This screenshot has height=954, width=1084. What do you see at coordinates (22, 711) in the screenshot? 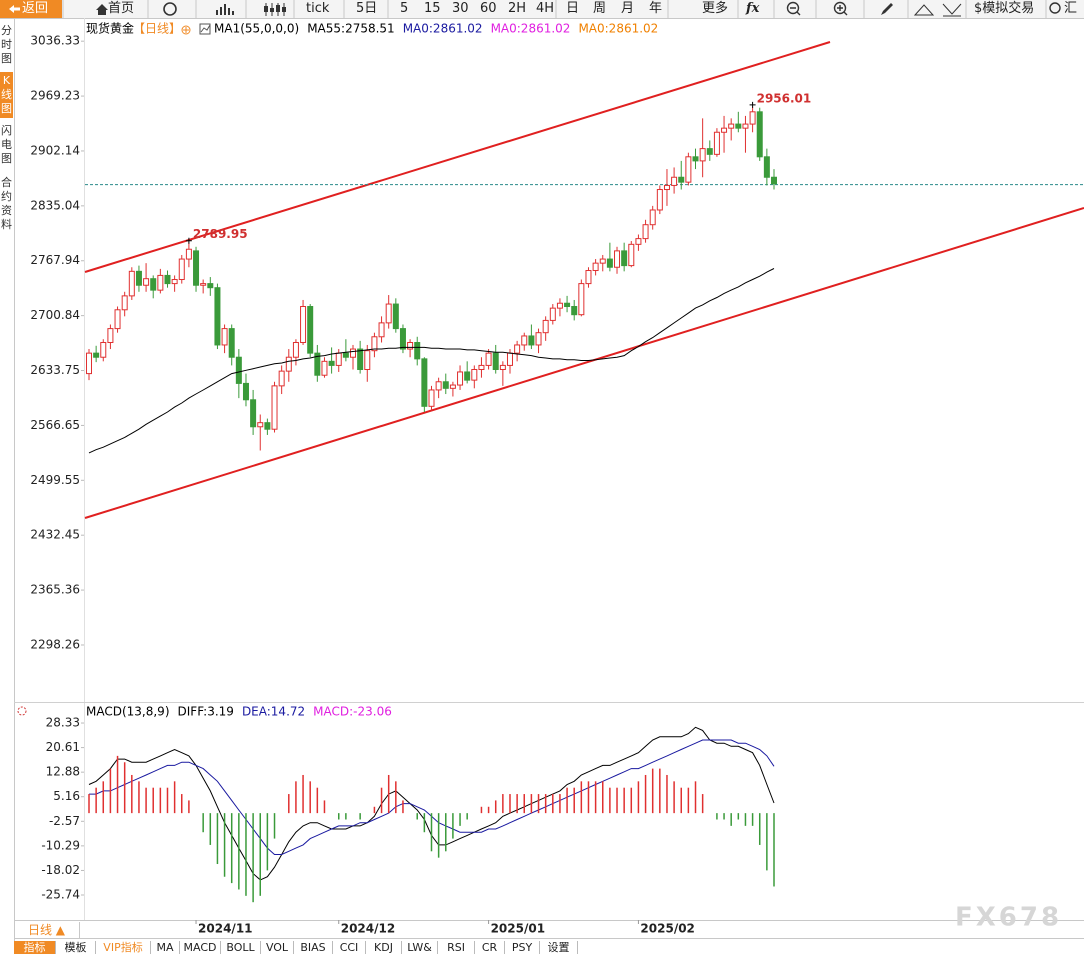
I see `macd-settings-icon` at bounding box center [22, 711].